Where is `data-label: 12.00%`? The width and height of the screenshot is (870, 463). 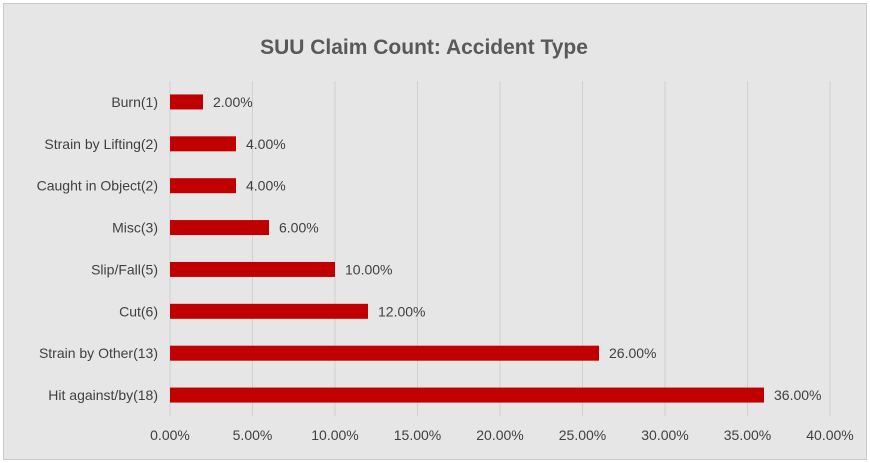 data-label: 12.00% is located at coordinates (401, 311).